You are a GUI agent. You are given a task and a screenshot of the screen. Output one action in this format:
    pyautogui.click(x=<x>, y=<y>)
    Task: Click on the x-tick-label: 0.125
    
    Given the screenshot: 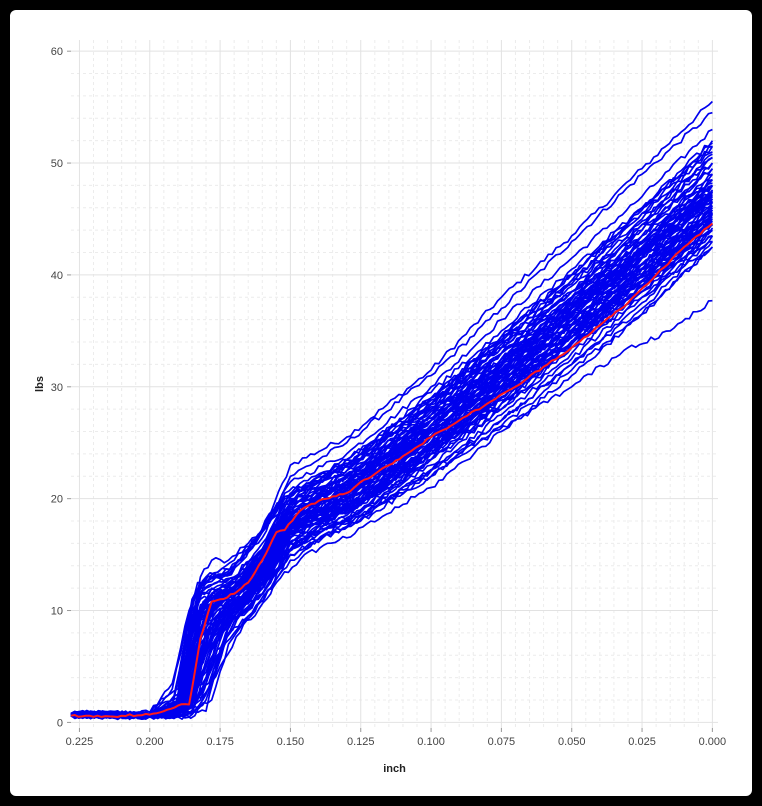 What is the action you would take?
    pyautogui.click(x=361, y=742)
    